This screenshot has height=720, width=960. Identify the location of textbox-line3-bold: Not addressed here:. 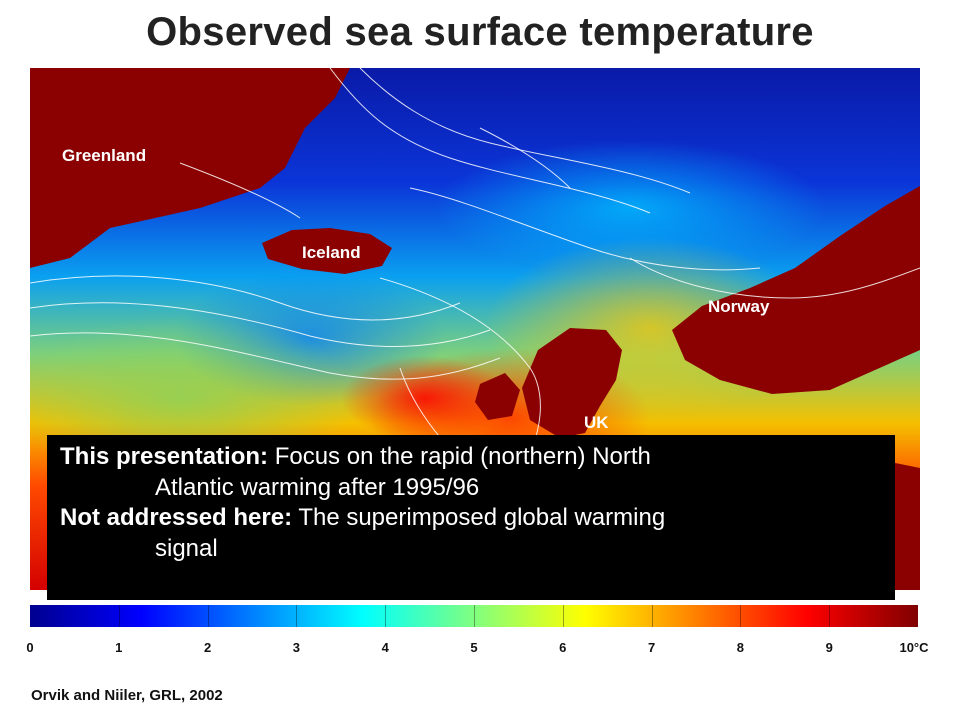
(176, 517).